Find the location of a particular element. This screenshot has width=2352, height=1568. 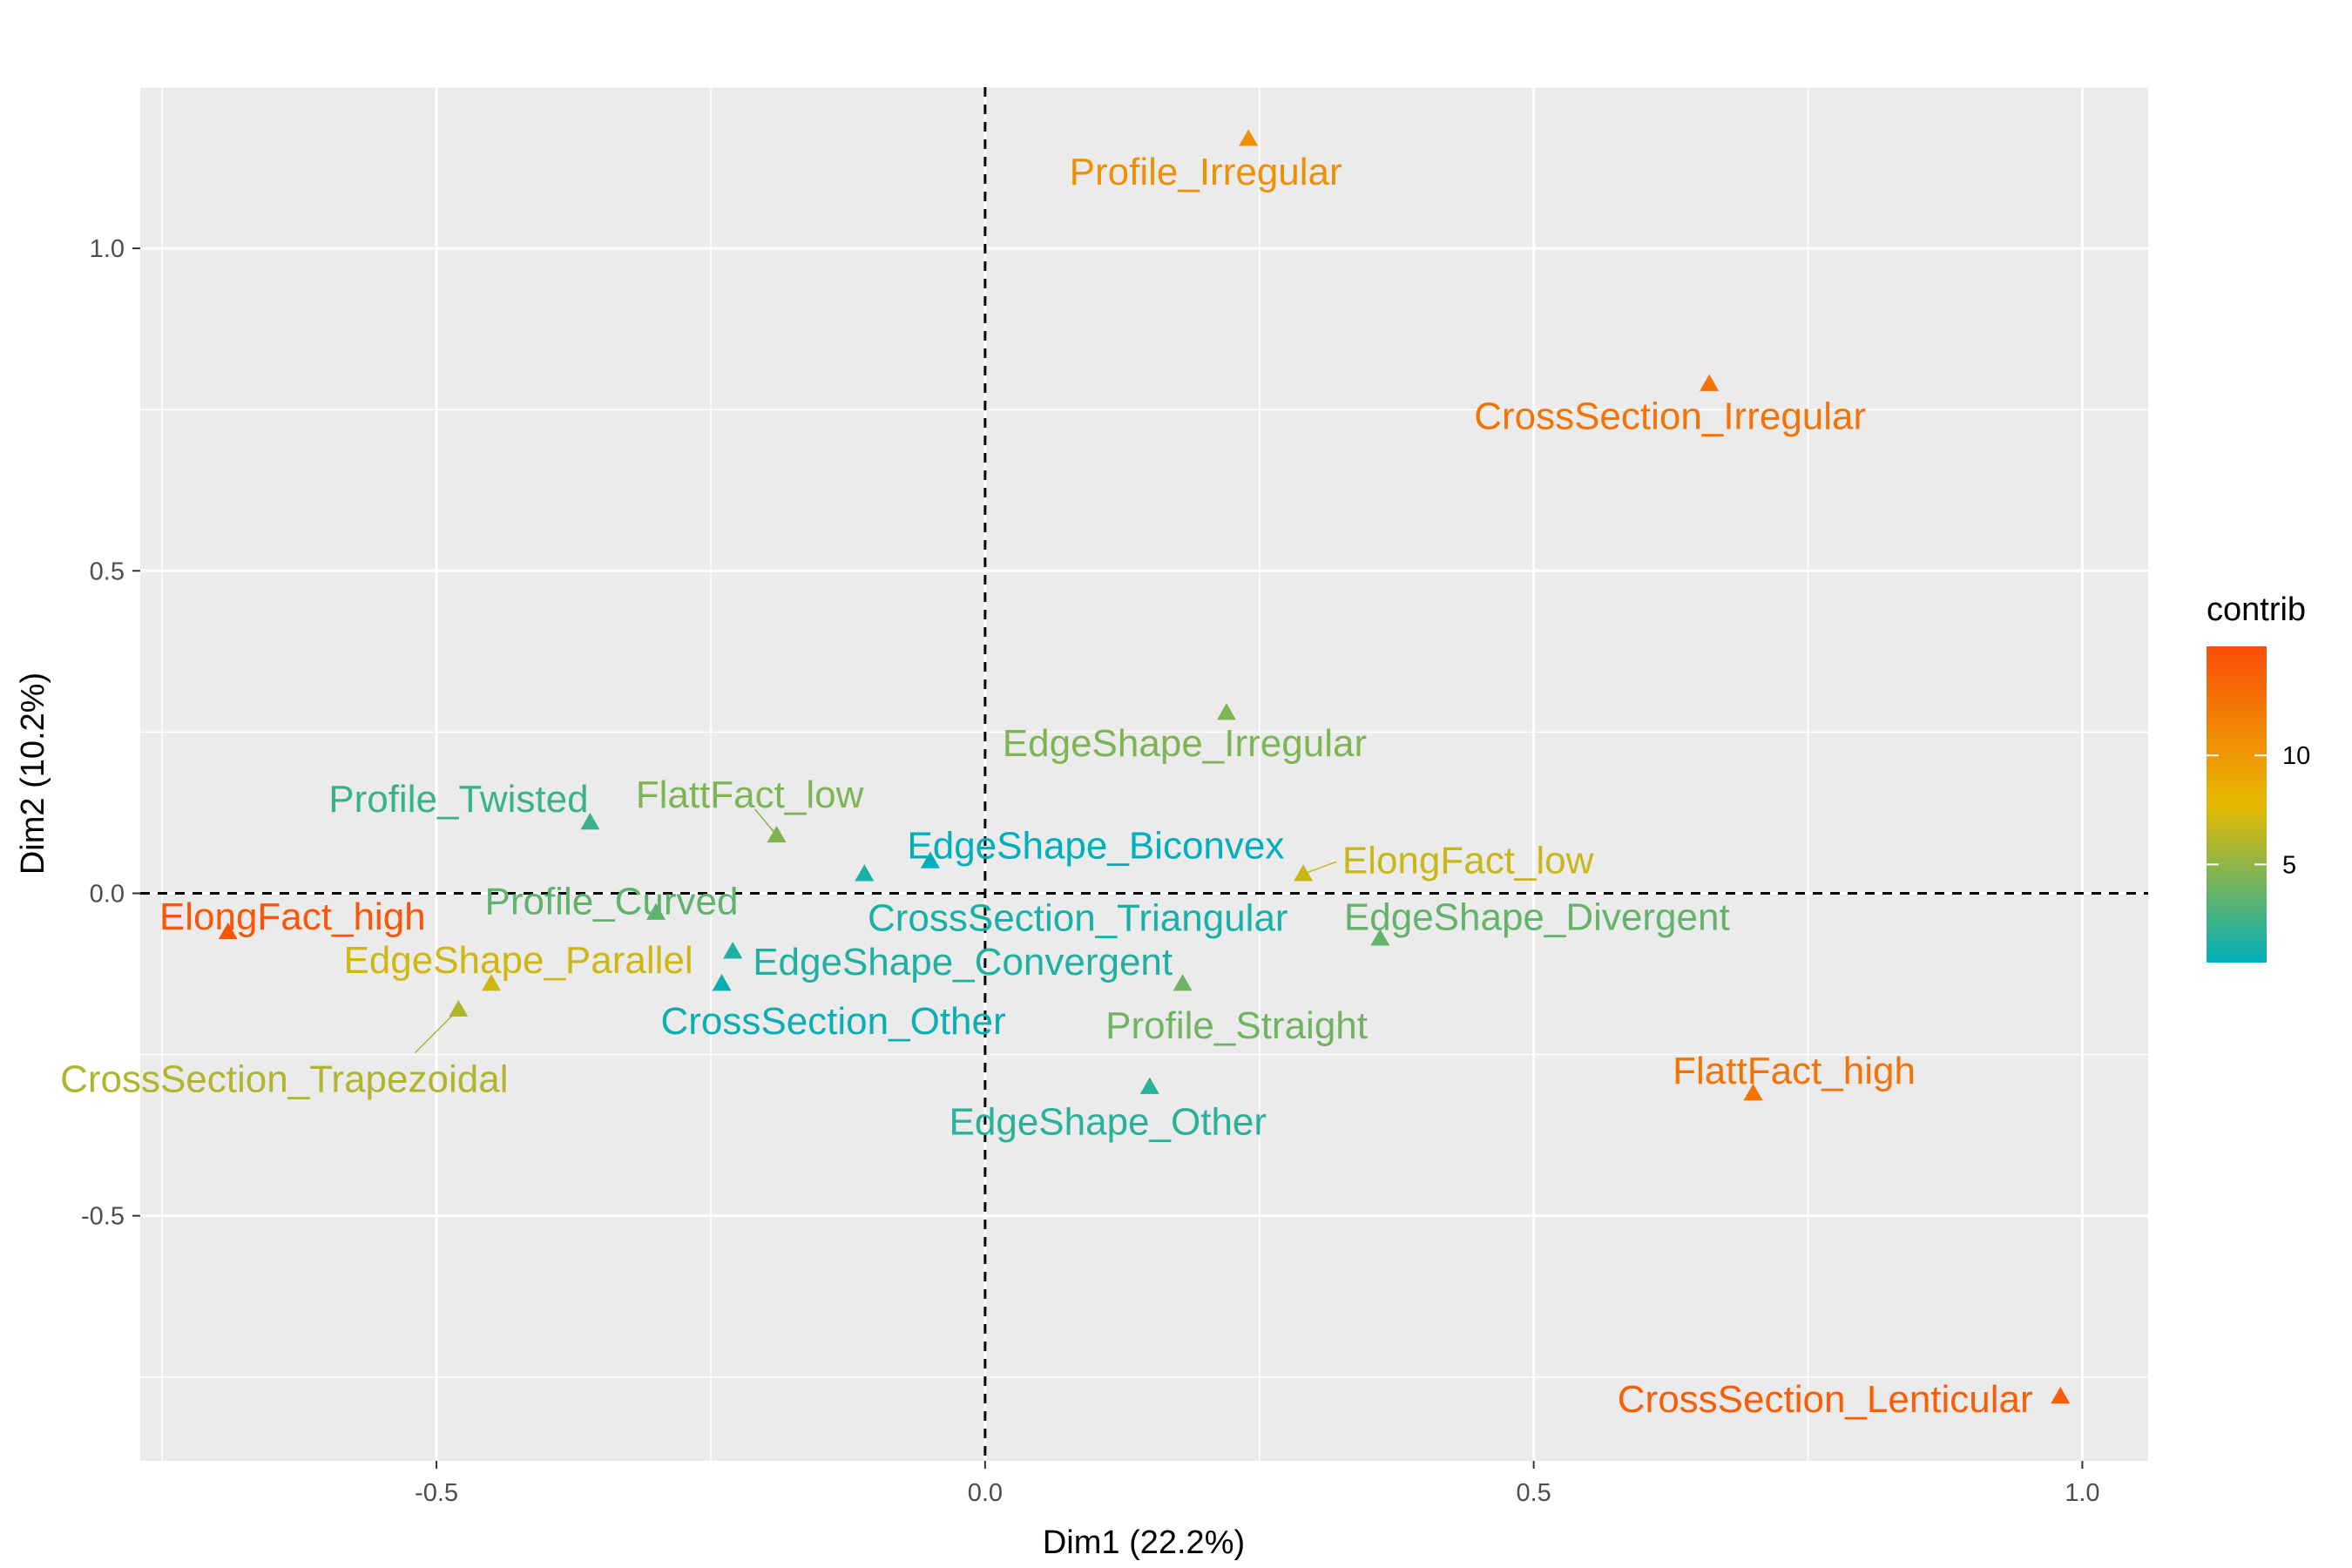

legend-ticks: 5 10 is located at coordinates (2259, 810).